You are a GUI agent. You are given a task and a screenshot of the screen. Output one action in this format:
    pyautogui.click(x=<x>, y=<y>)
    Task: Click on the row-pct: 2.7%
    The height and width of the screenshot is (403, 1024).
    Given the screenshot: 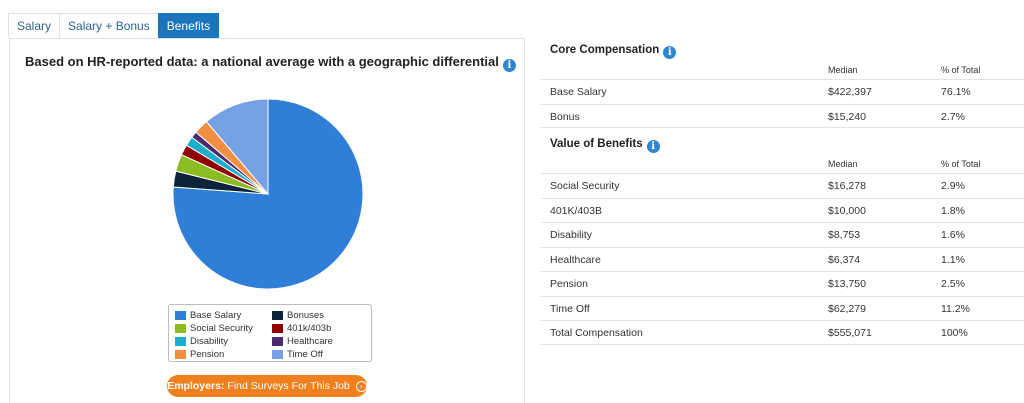 What is the action you would take?
    pyautogui.click(x=953, y=116)
    